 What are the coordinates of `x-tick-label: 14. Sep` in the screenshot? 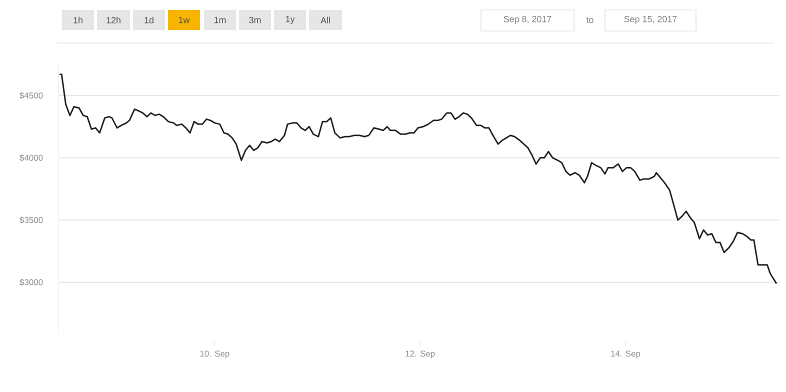 It's located at (625, 354).